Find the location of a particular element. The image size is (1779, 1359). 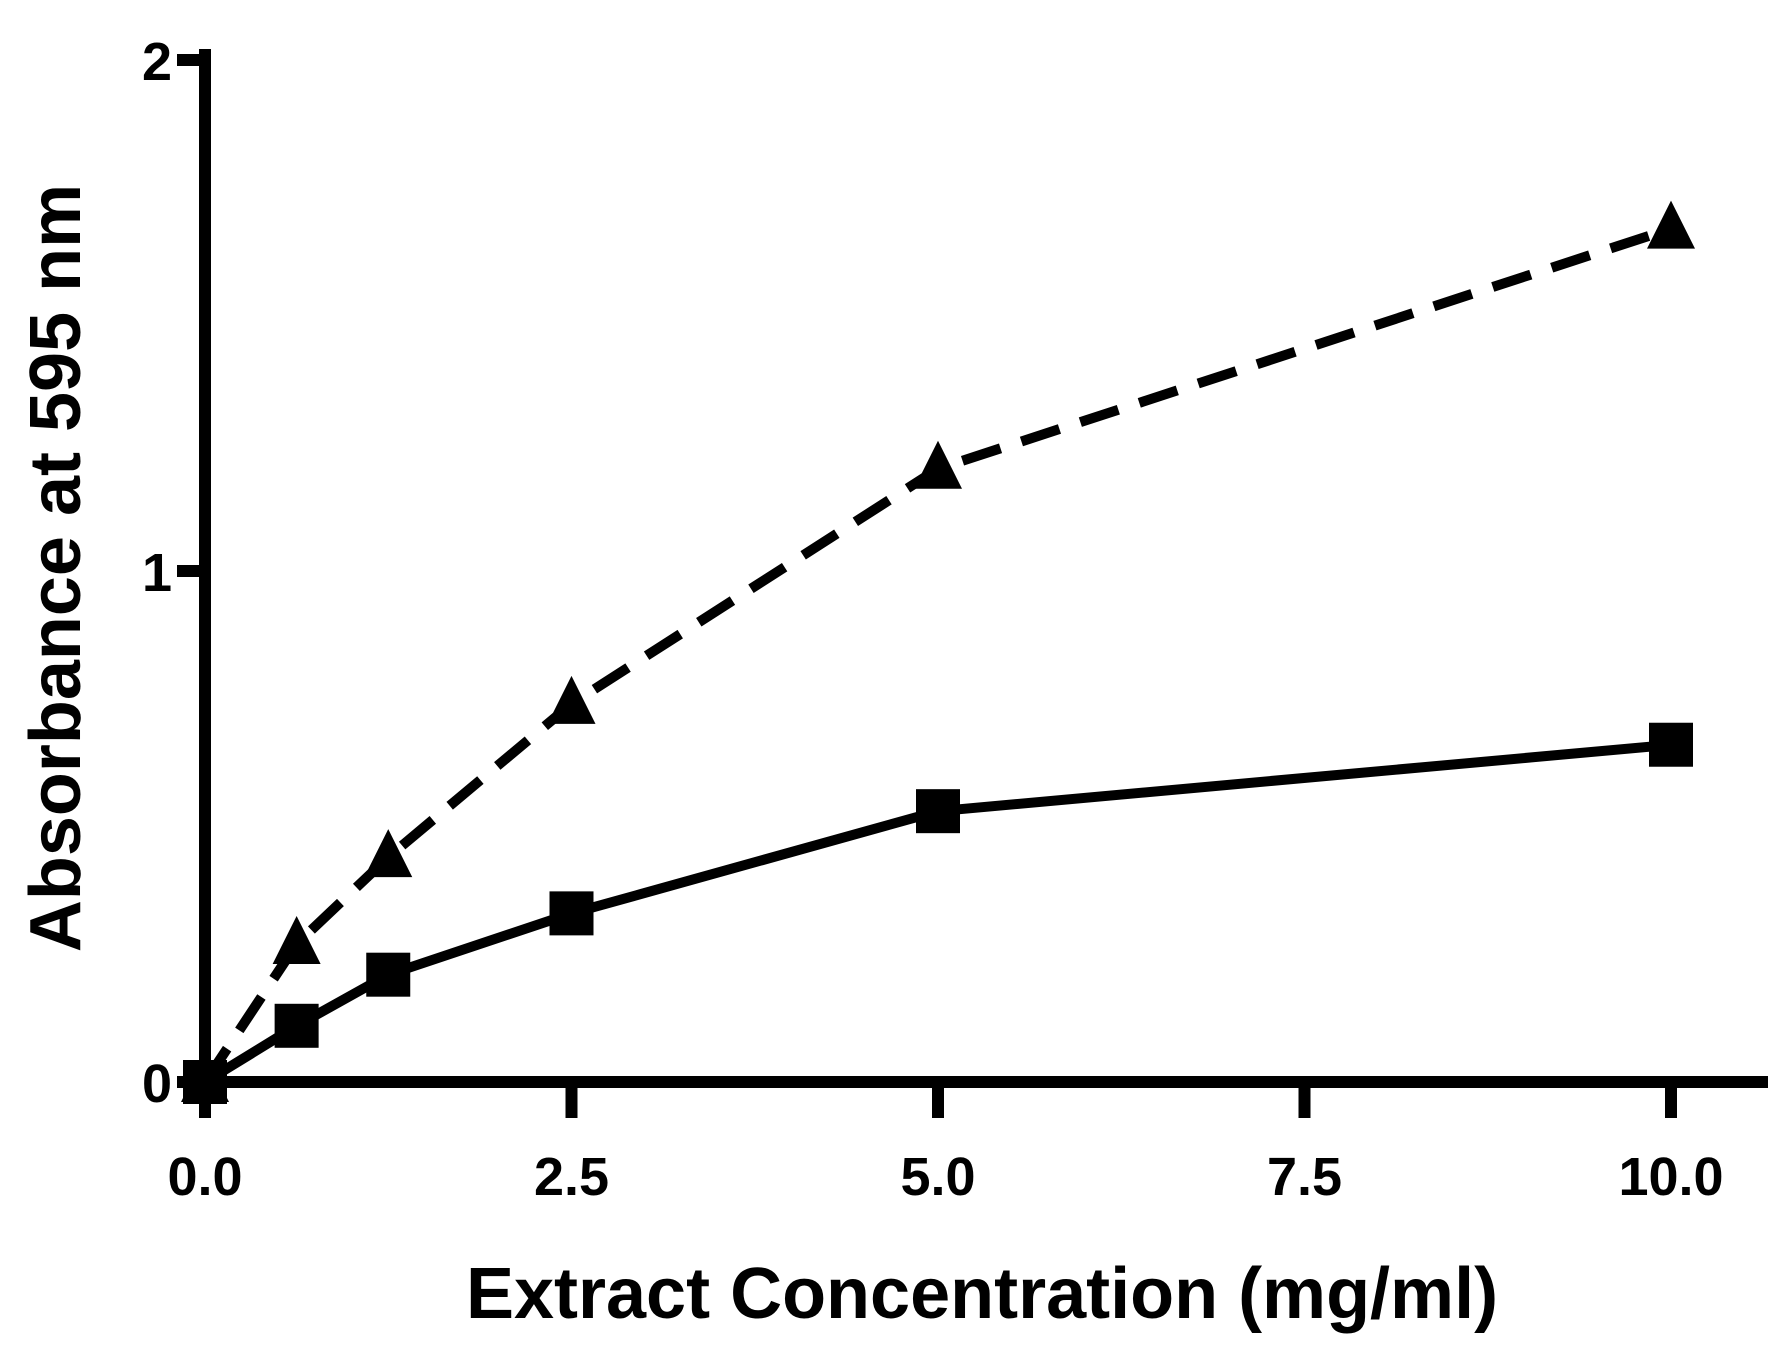

x-tick-label: 10.0 is located at coordinates (1670, 1177).